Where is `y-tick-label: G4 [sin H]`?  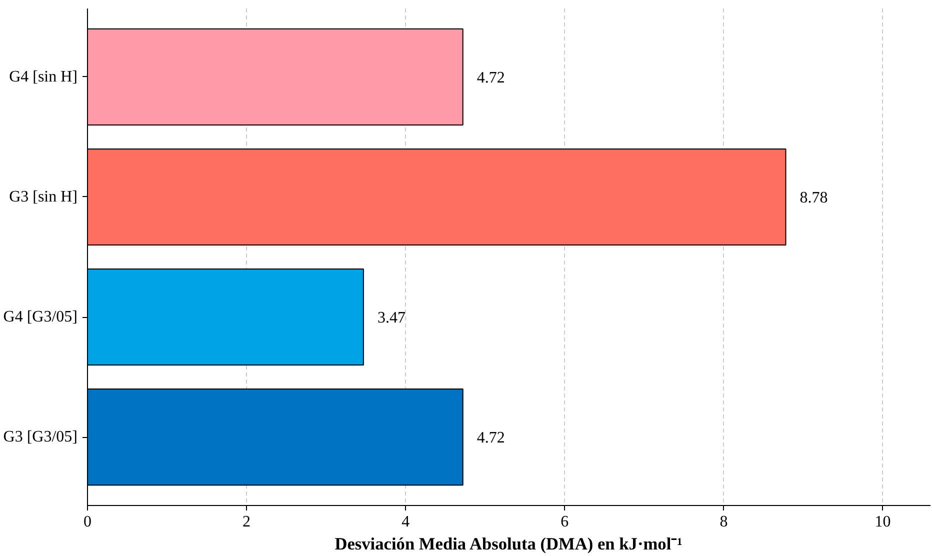 y-tick-label: G4 [sin H] is located at coordinates (43, 77).